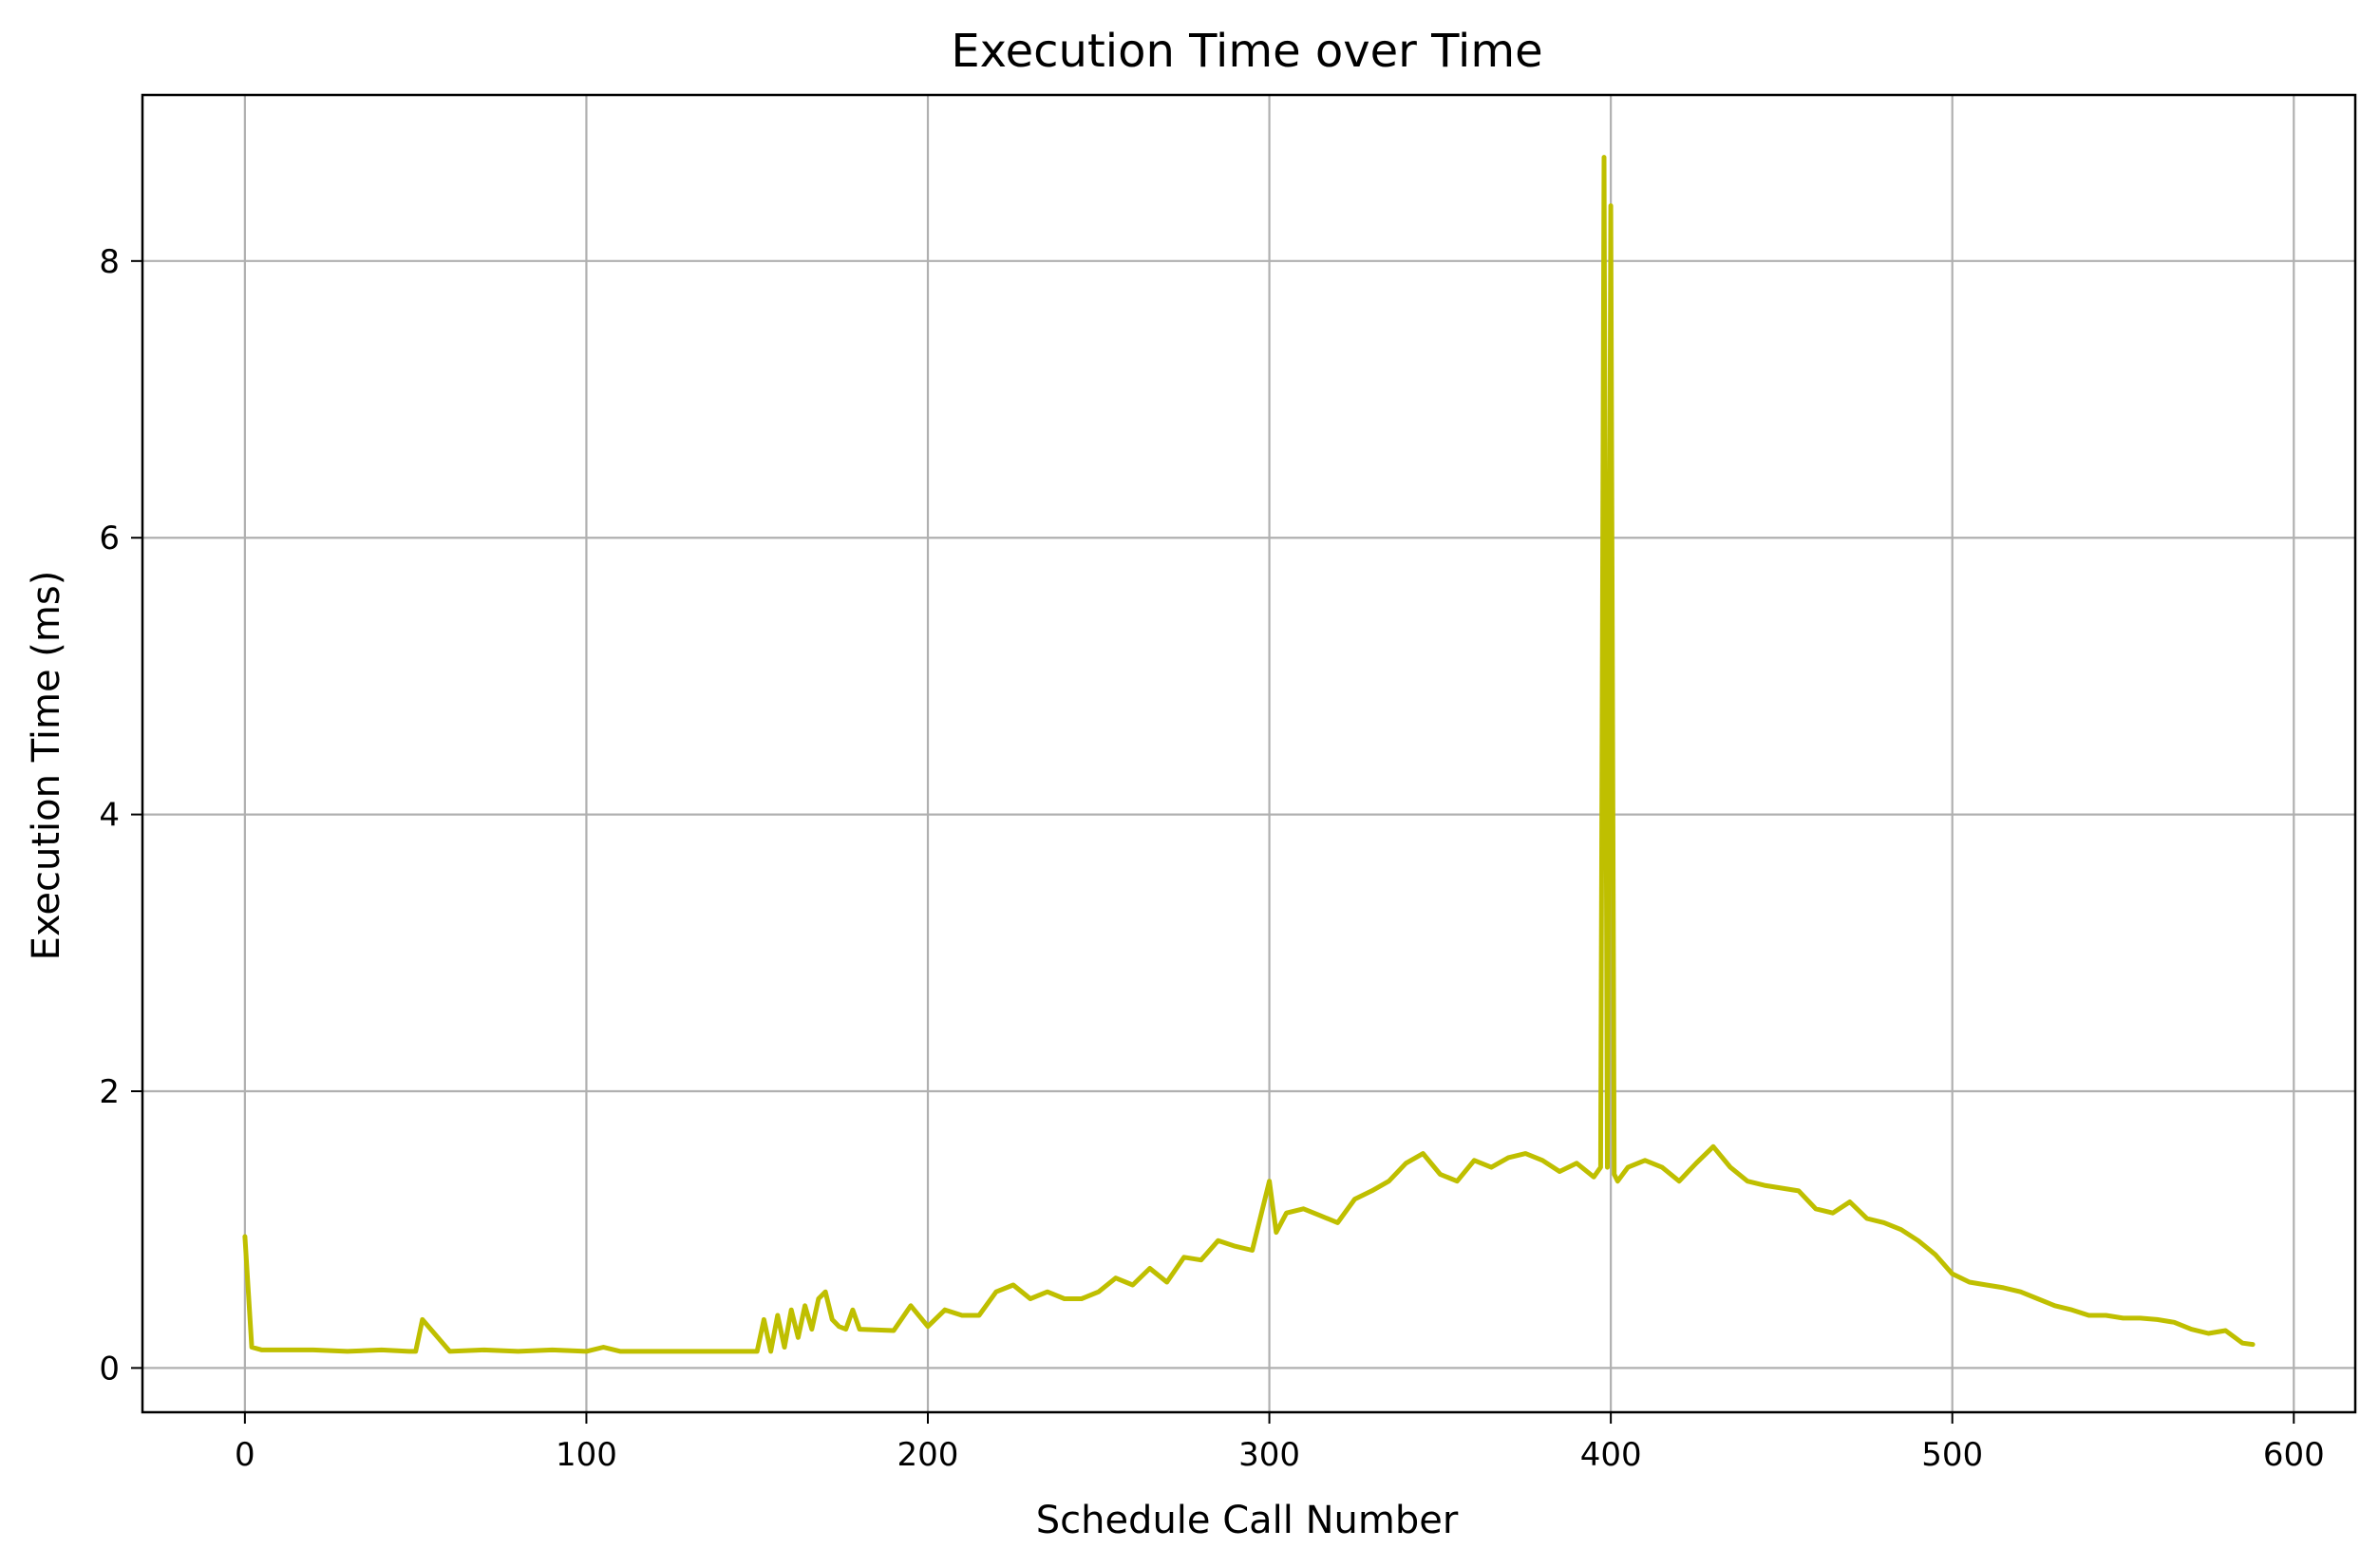 Image resolution: width=2379 pixels, height=1568 pixels. Describe the element at coordinates (109, 262) in the screenshot. I see `y-tick-label: 8` at that location.